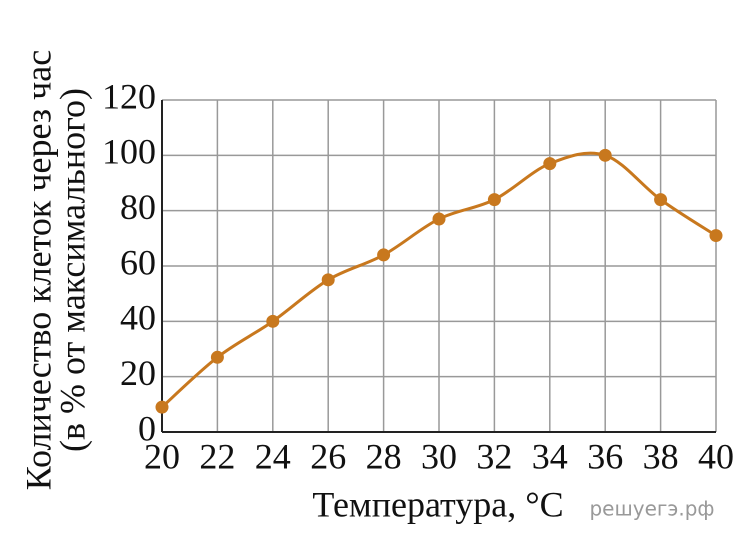 This screenshot has height=538, width=746. What do you see at coordinates (138, 262) in the screenshot?
I see `y-tick-label: 60` at bounding box center [138, 262].